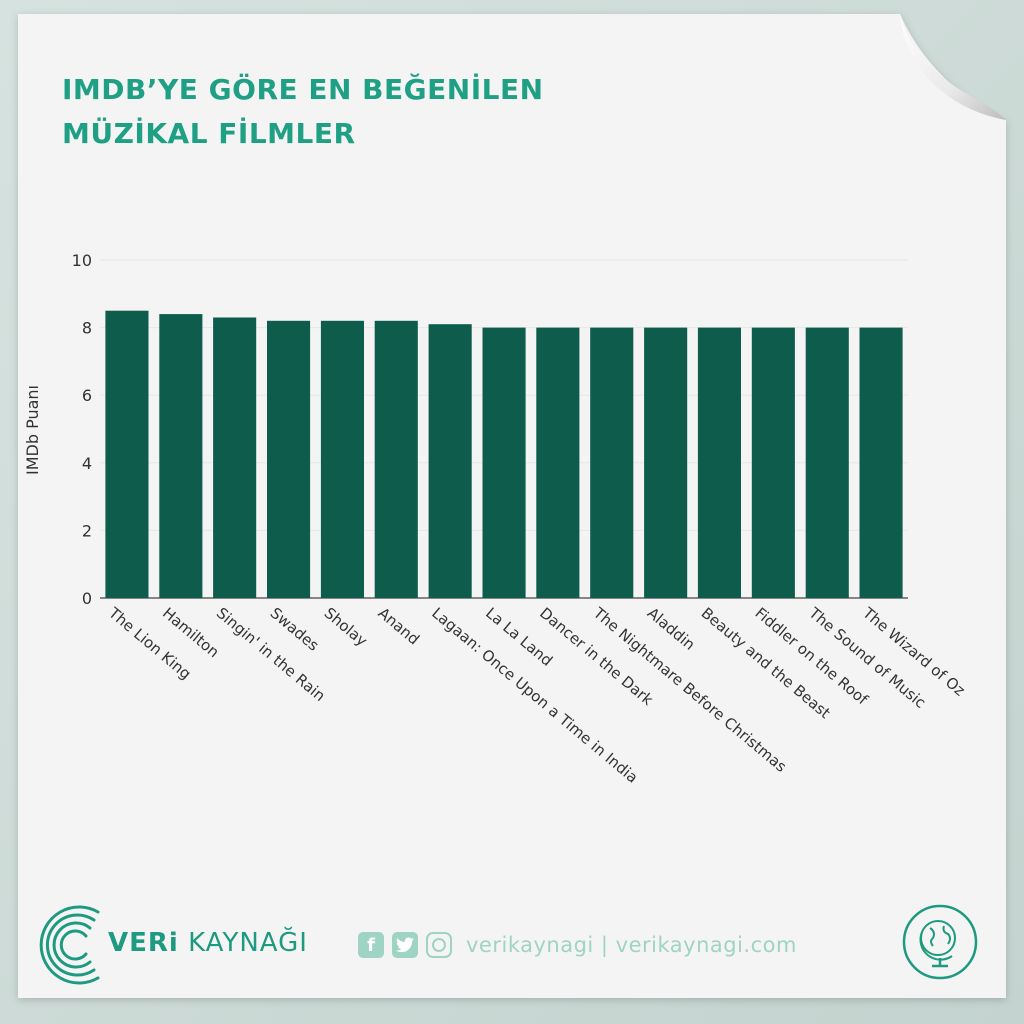 This screenshot has height=1024, width=1024. I want to click on y-tick-label: 0, so click(87, 598).